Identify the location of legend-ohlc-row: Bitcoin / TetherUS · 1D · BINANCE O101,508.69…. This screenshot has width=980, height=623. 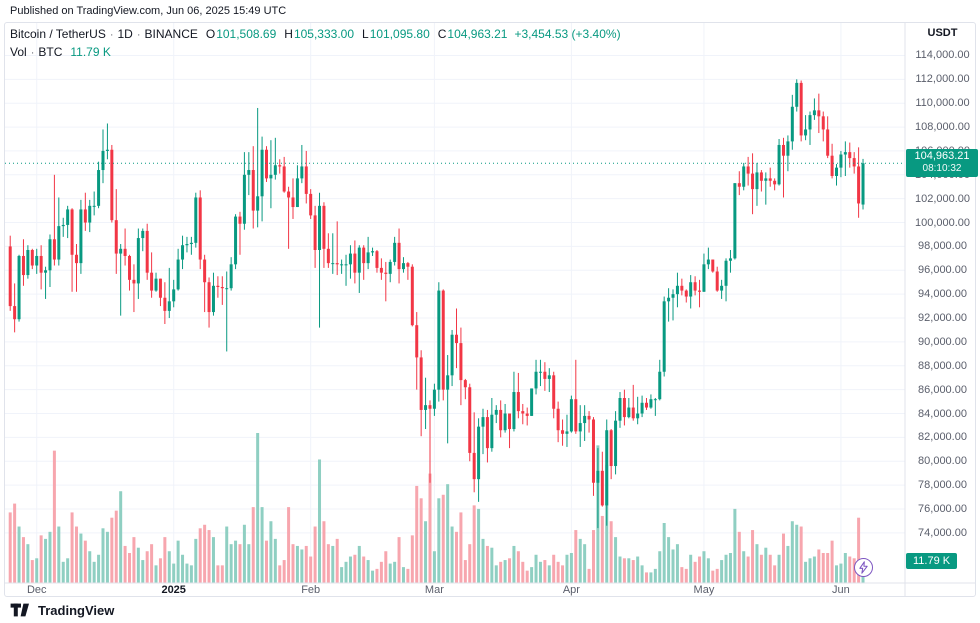
(315, 35).